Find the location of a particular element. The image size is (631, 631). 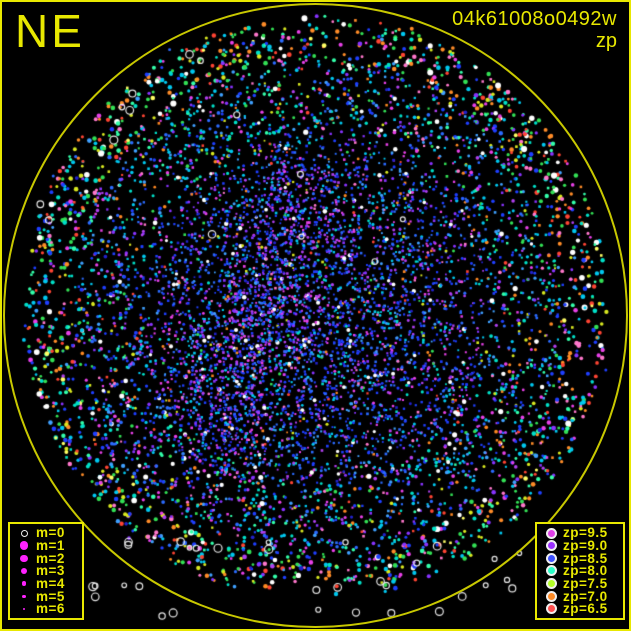

legend-label: m=1 is located at coordinates (50, 545).